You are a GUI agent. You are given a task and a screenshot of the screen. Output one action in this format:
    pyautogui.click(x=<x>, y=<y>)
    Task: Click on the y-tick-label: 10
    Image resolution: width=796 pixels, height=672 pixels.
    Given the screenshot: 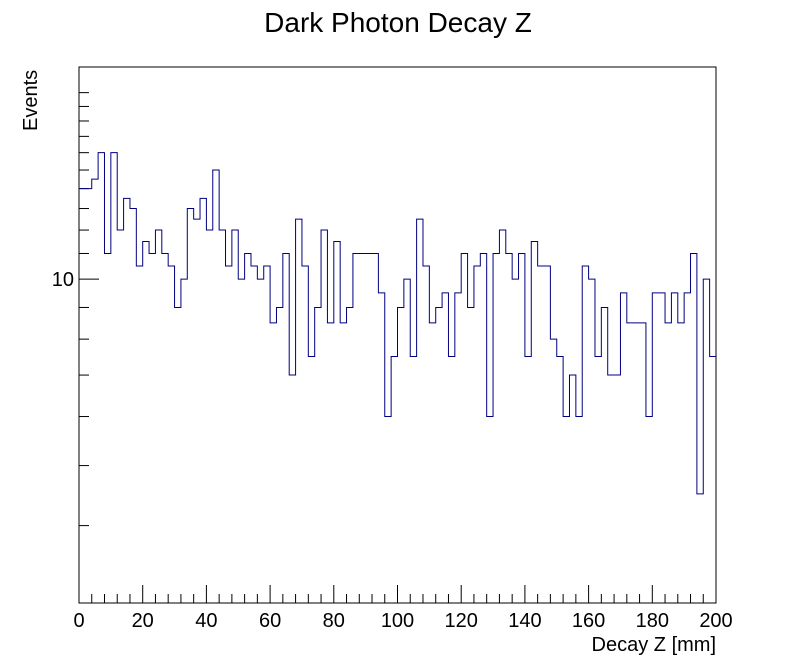 What is the action you would take?
    pyautogui.click(x=63, y=280)
    